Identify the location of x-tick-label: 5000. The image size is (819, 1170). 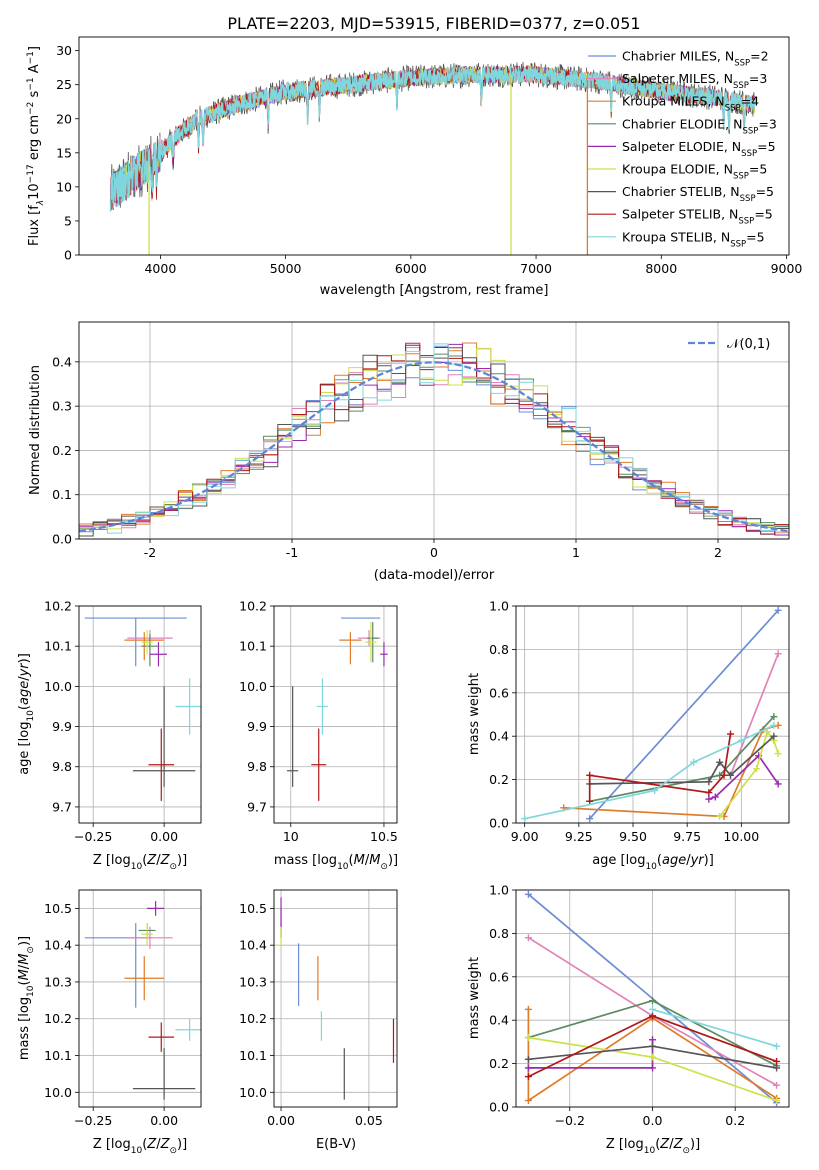
(286, 268).